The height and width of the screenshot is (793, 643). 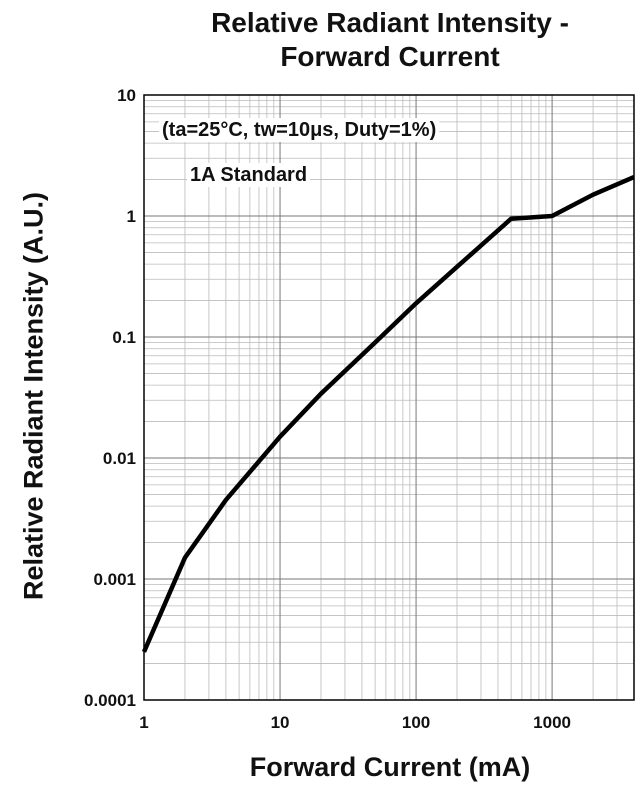 I want to click on x-tick-label: 1000, so click(x=552, y=722).